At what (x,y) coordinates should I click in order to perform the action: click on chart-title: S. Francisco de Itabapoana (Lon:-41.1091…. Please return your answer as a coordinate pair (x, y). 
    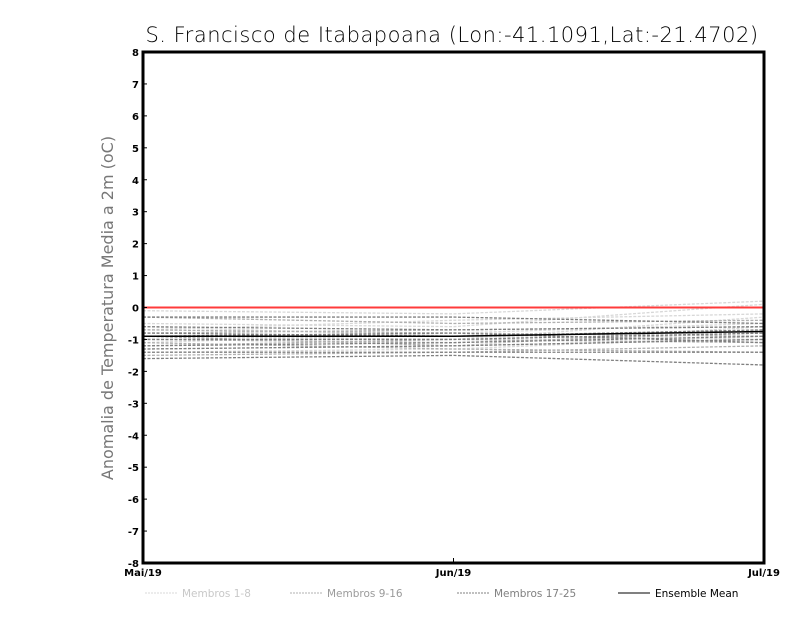
    Looking at the image, I should click on (451, 35).